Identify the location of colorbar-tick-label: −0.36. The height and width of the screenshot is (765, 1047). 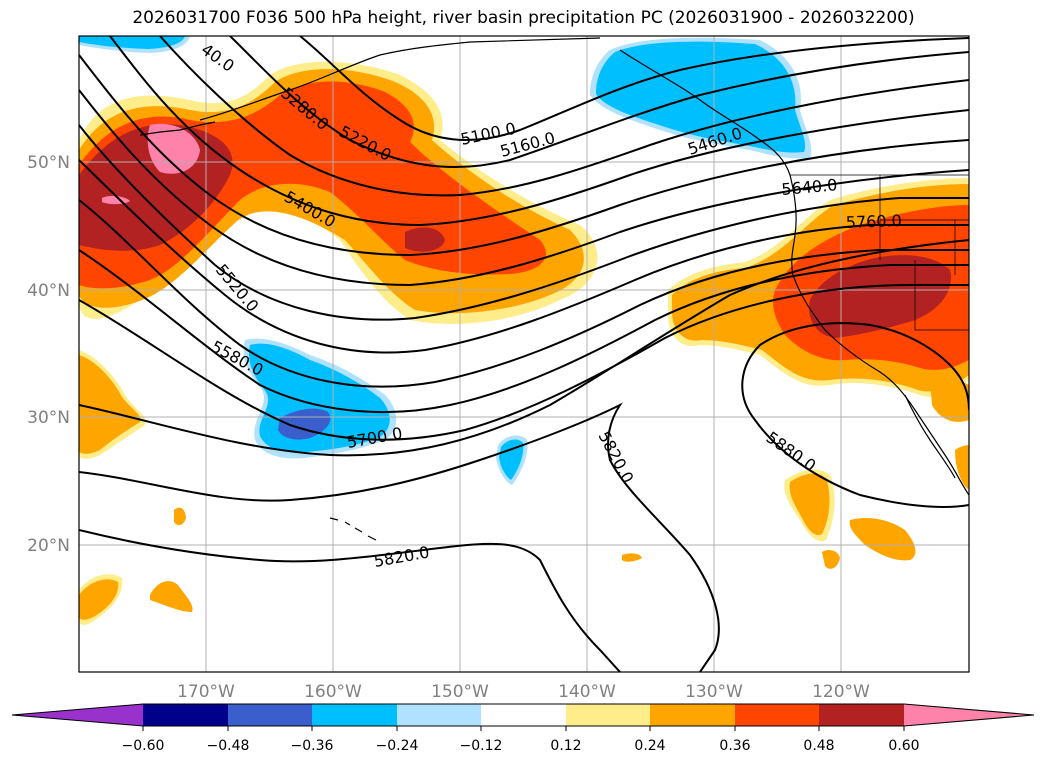
(312, 746).